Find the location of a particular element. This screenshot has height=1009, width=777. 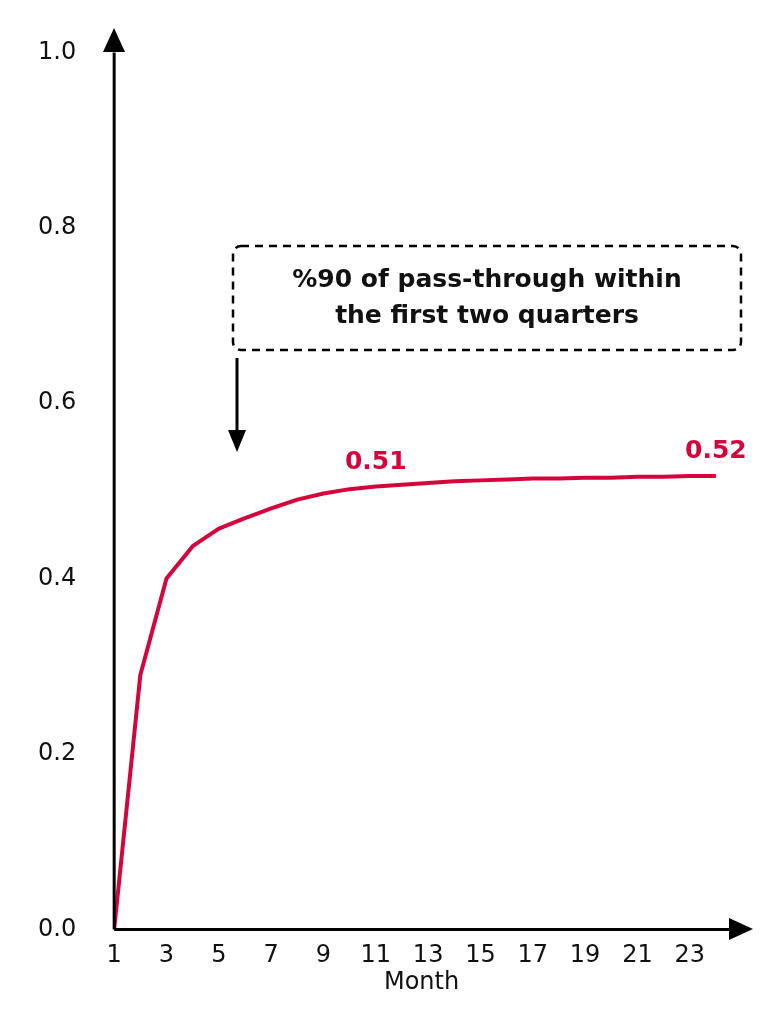

y-tick-label: 1.0 is located at coordinates (57, 50).